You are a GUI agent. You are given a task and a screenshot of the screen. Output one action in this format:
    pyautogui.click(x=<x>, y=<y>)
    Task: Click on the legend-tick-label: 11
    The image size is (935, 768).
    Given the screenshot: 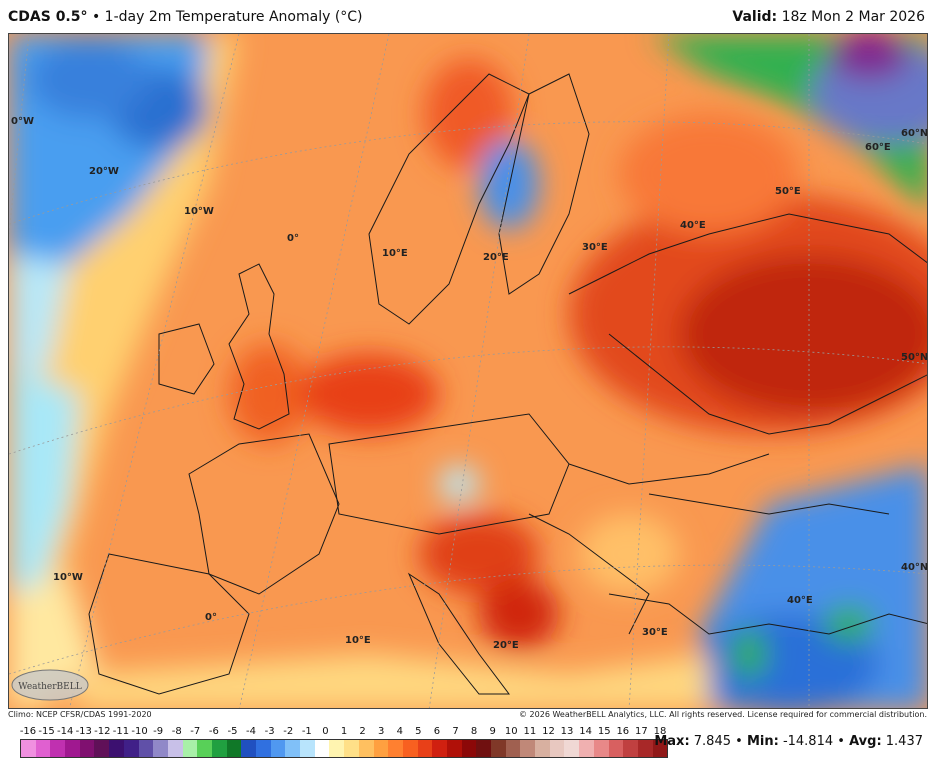 What is the action you would take?
    pyautogui.click(x=530, y=731)
    